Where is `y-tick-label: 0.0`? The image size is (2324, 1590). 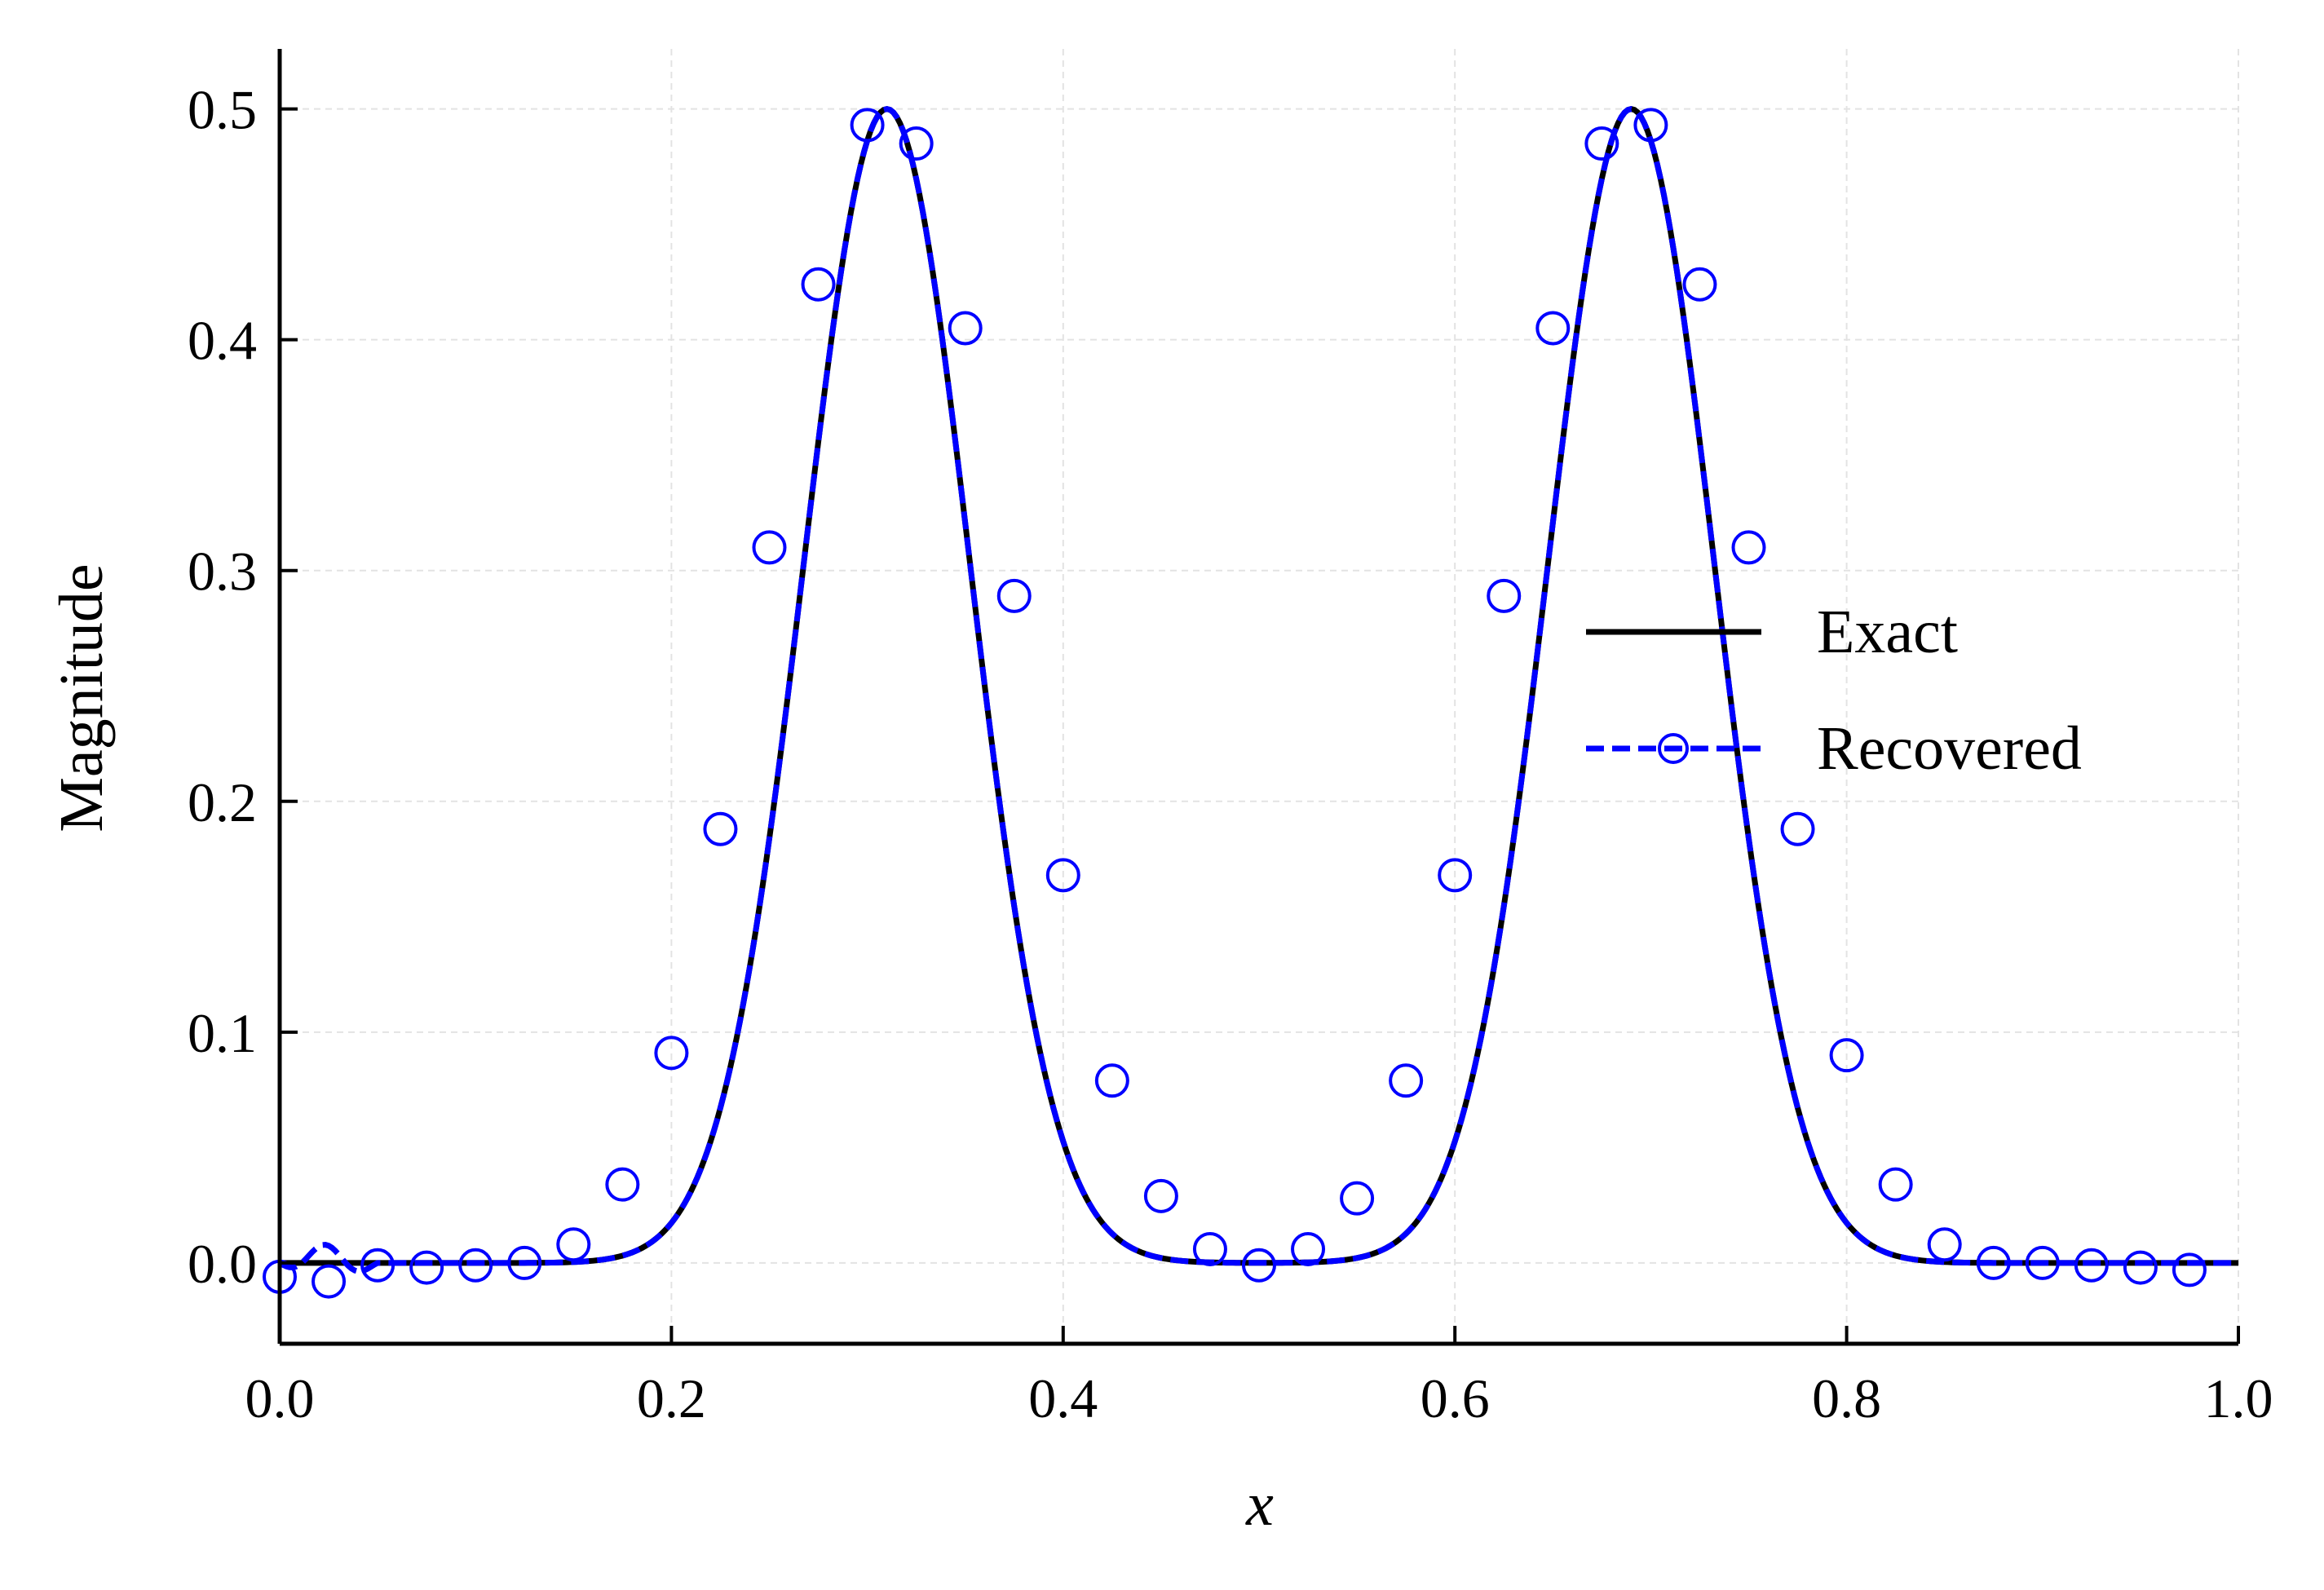
y-tick-label: 0.0 is located at coordinates (222, 1264).